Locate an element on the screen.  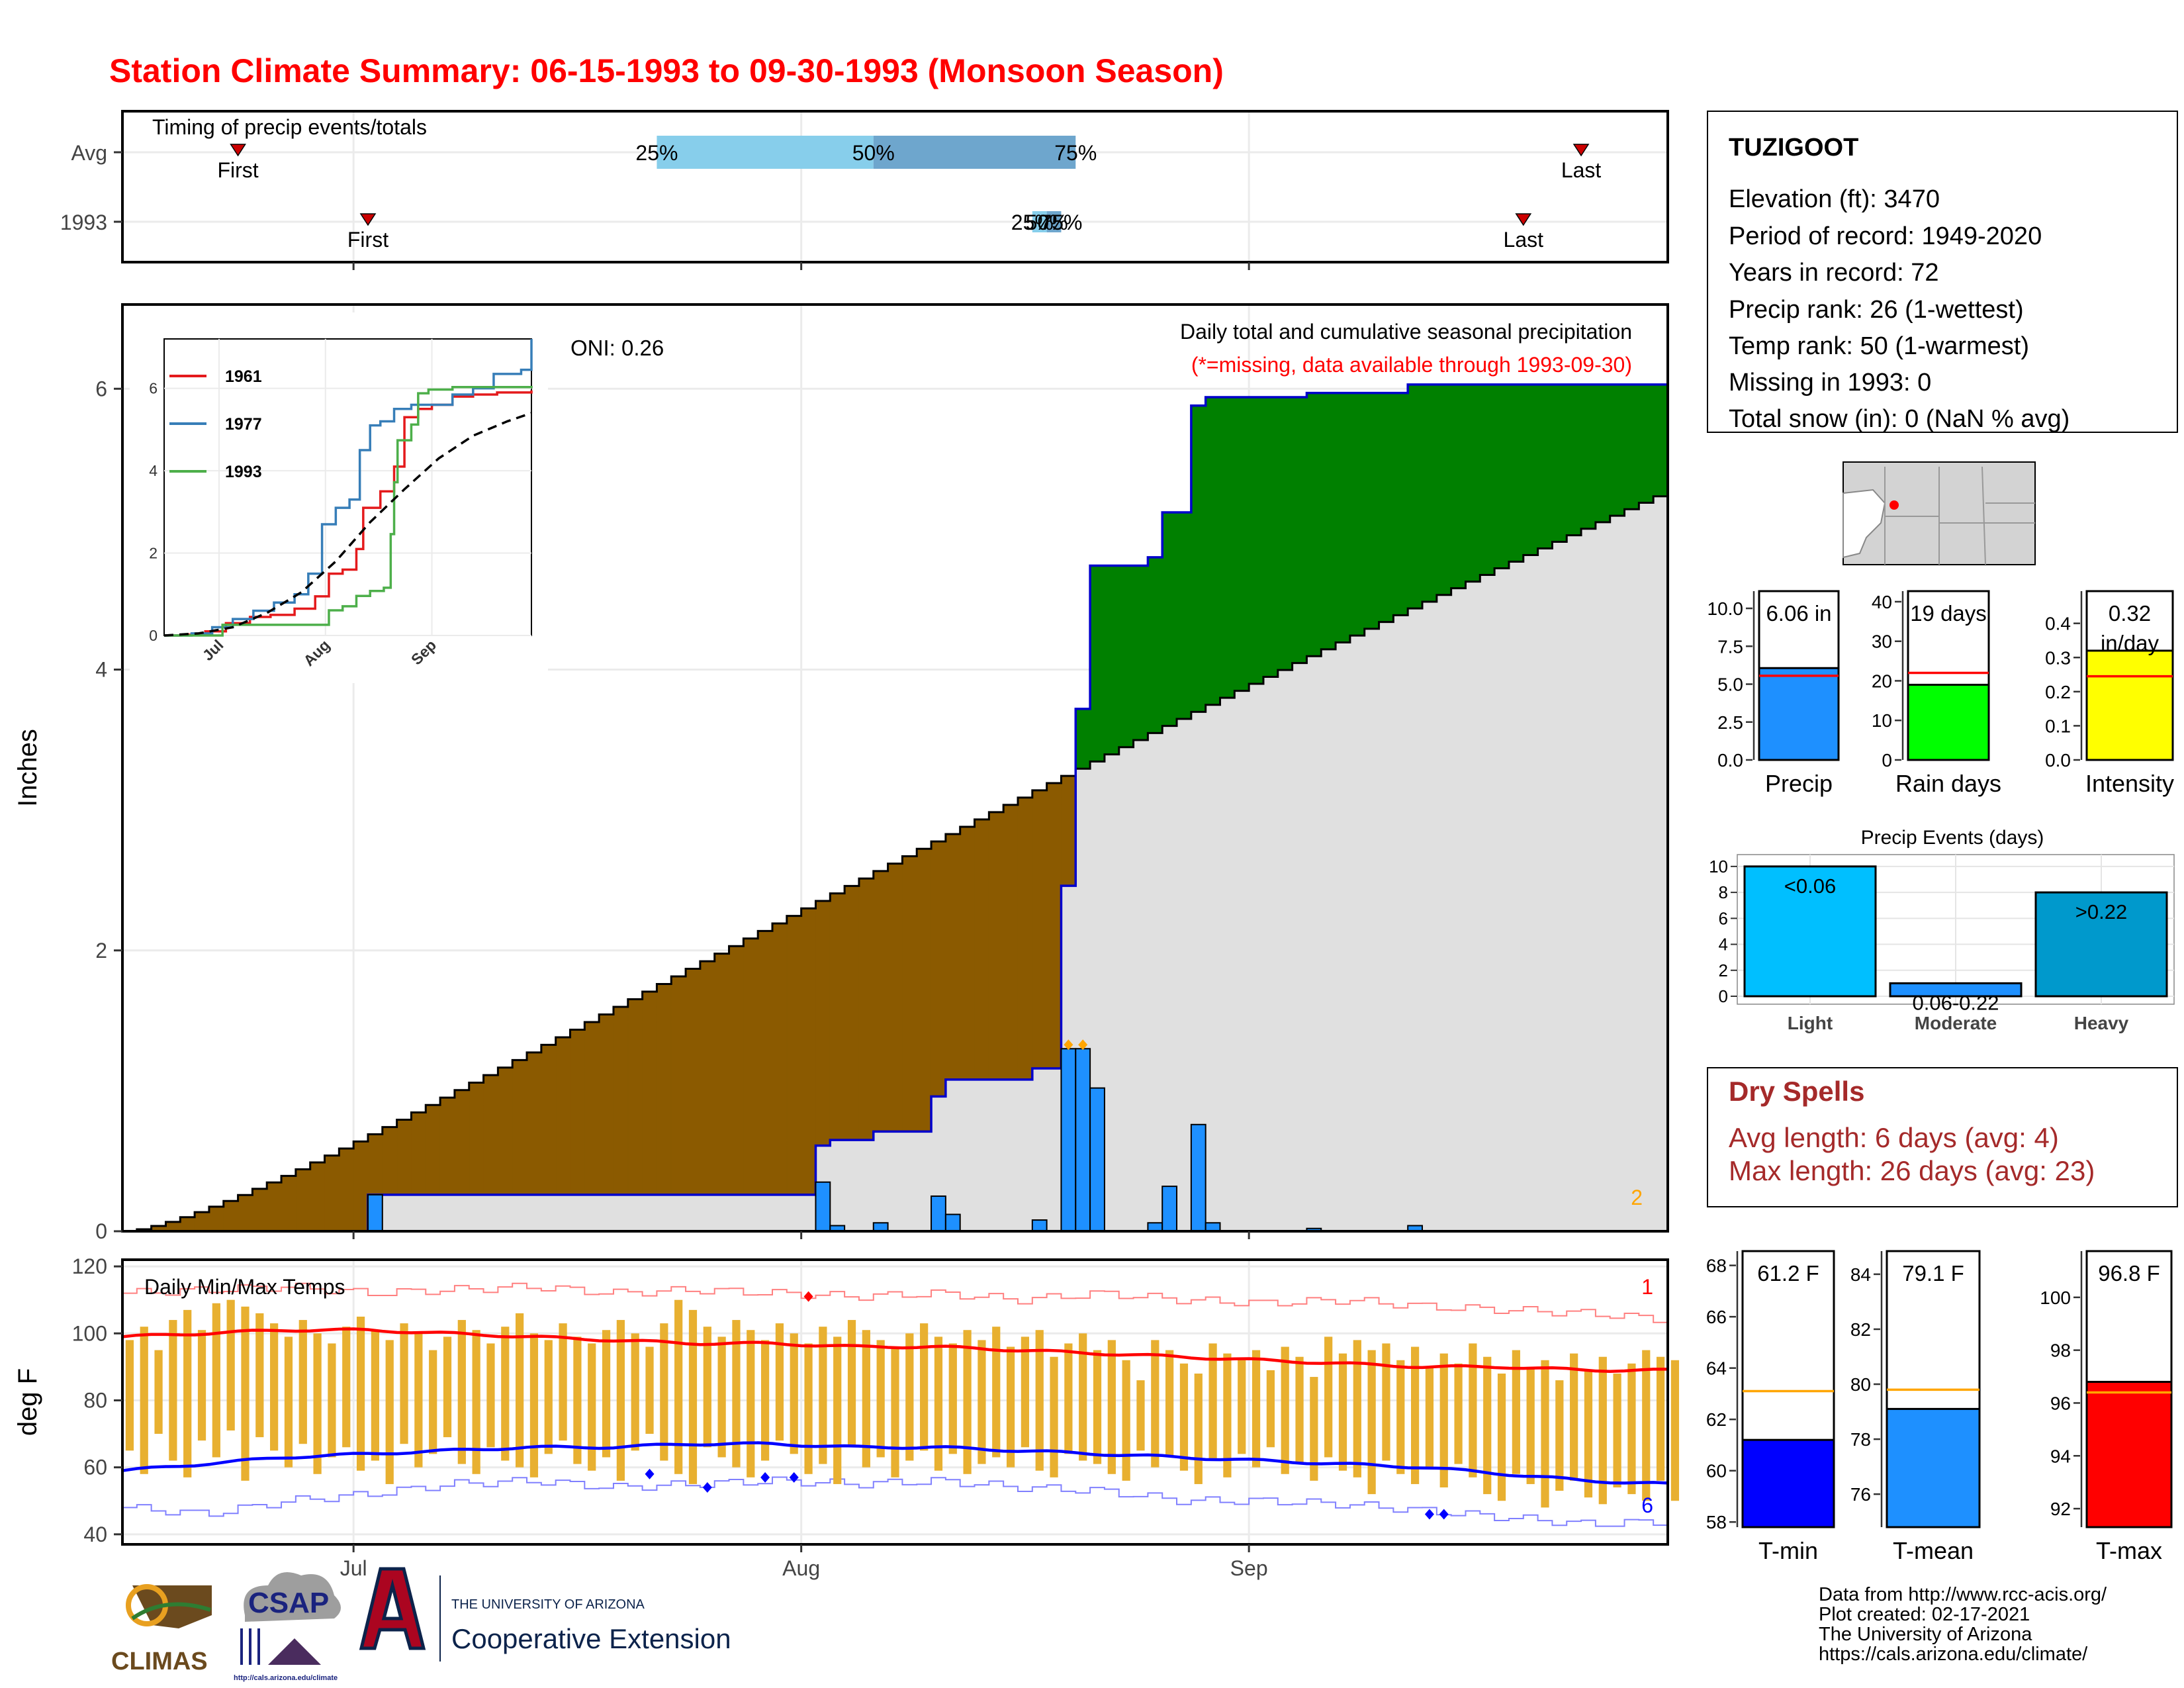
summary-intensity-bar is located at coordinates (2129, 705).